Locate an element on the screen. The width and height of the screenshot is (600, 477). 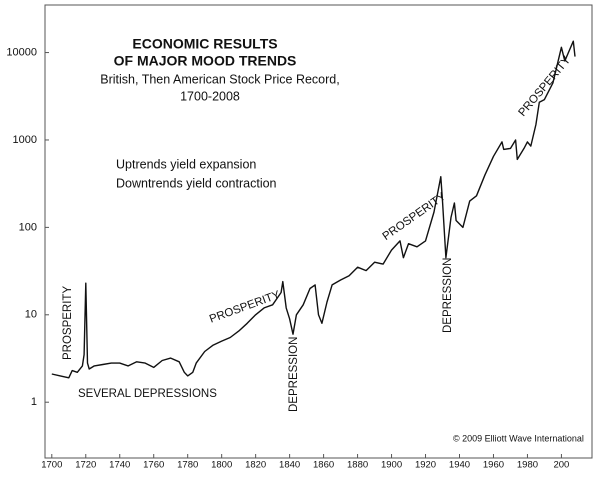
subtitle: 1700-2008 is located at coordinates (210, 96).